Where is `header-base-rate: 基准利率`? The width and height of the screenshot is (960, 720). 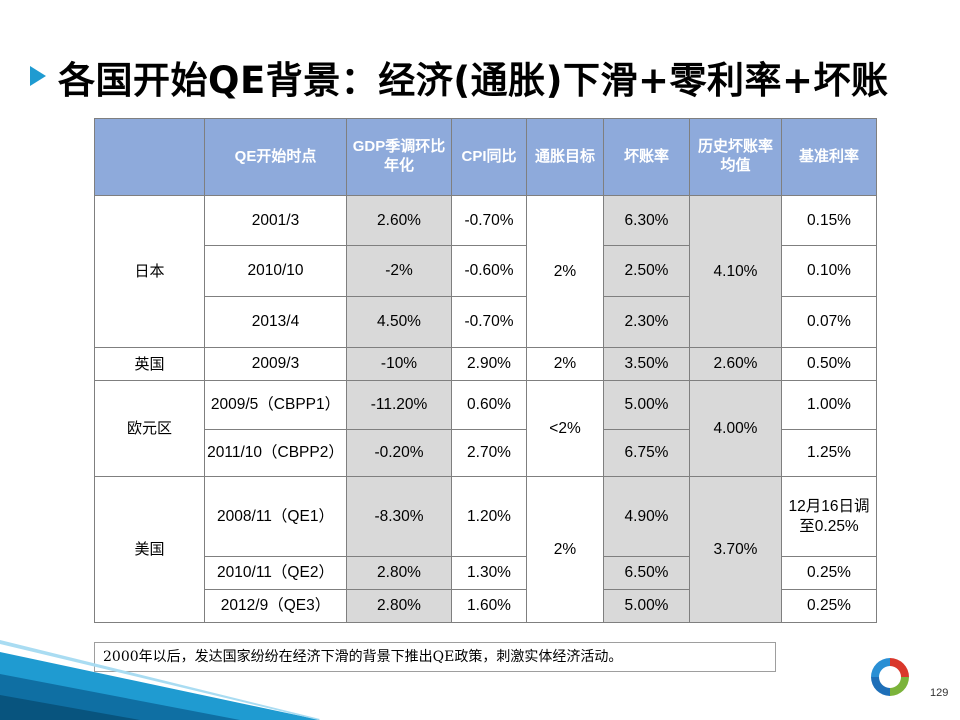
header-base-rate: 基准利率 is located at coordinates (829, 157).